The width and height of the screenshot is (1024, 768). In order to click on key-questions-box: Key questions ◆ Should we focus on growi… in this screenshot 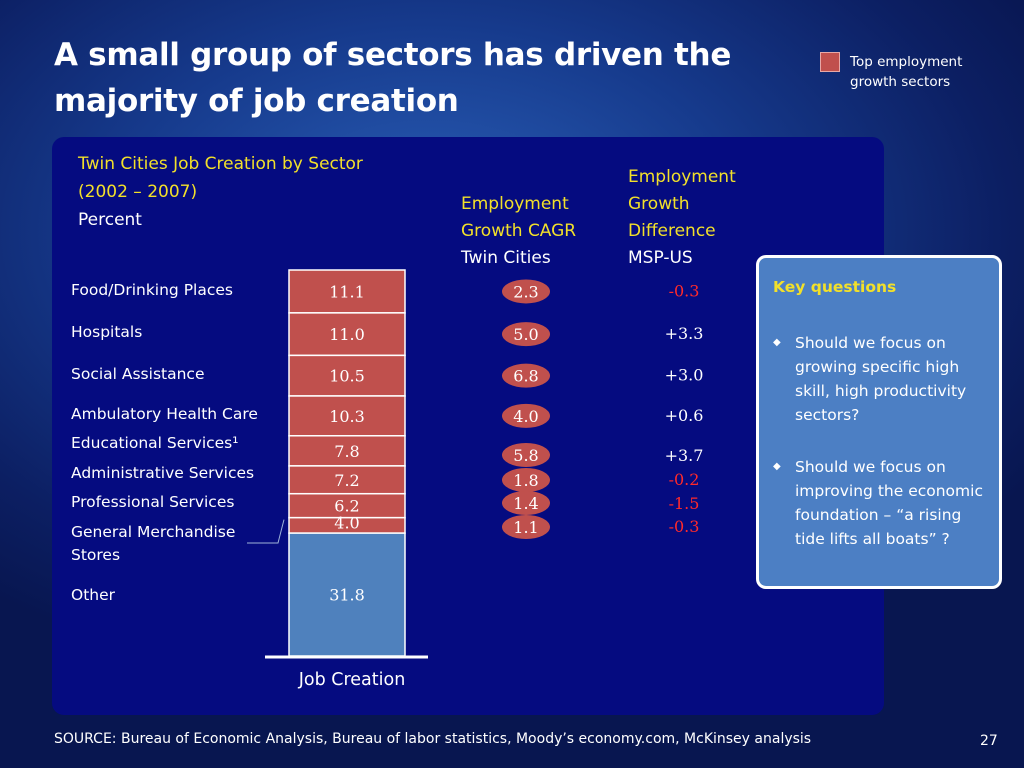, I will do `click(879, 422)`.